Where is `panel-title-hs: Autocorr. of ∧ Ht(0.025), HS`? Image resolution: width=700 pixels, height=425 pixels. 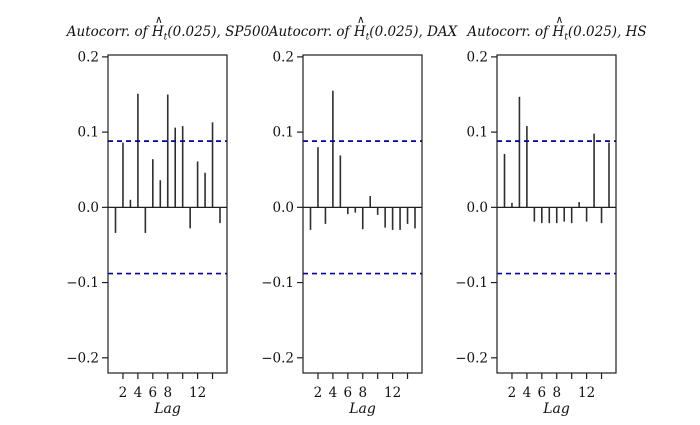
panel-title-hs: Autocorr. of ∧ Ht(0.025), HS is located at coordinates (557, 28).